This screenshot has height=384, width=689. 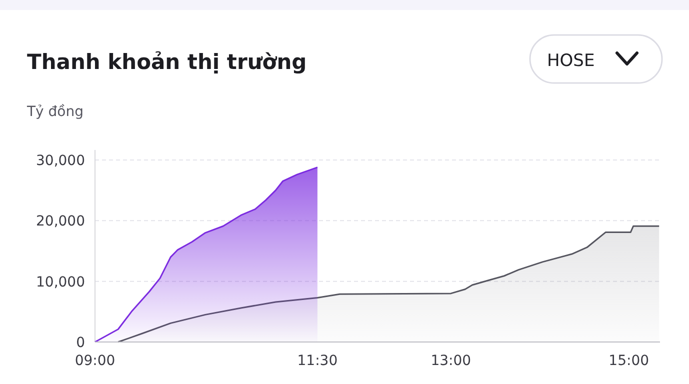 I want to click on dropdown: HOSE, so click(x=596, y=59).